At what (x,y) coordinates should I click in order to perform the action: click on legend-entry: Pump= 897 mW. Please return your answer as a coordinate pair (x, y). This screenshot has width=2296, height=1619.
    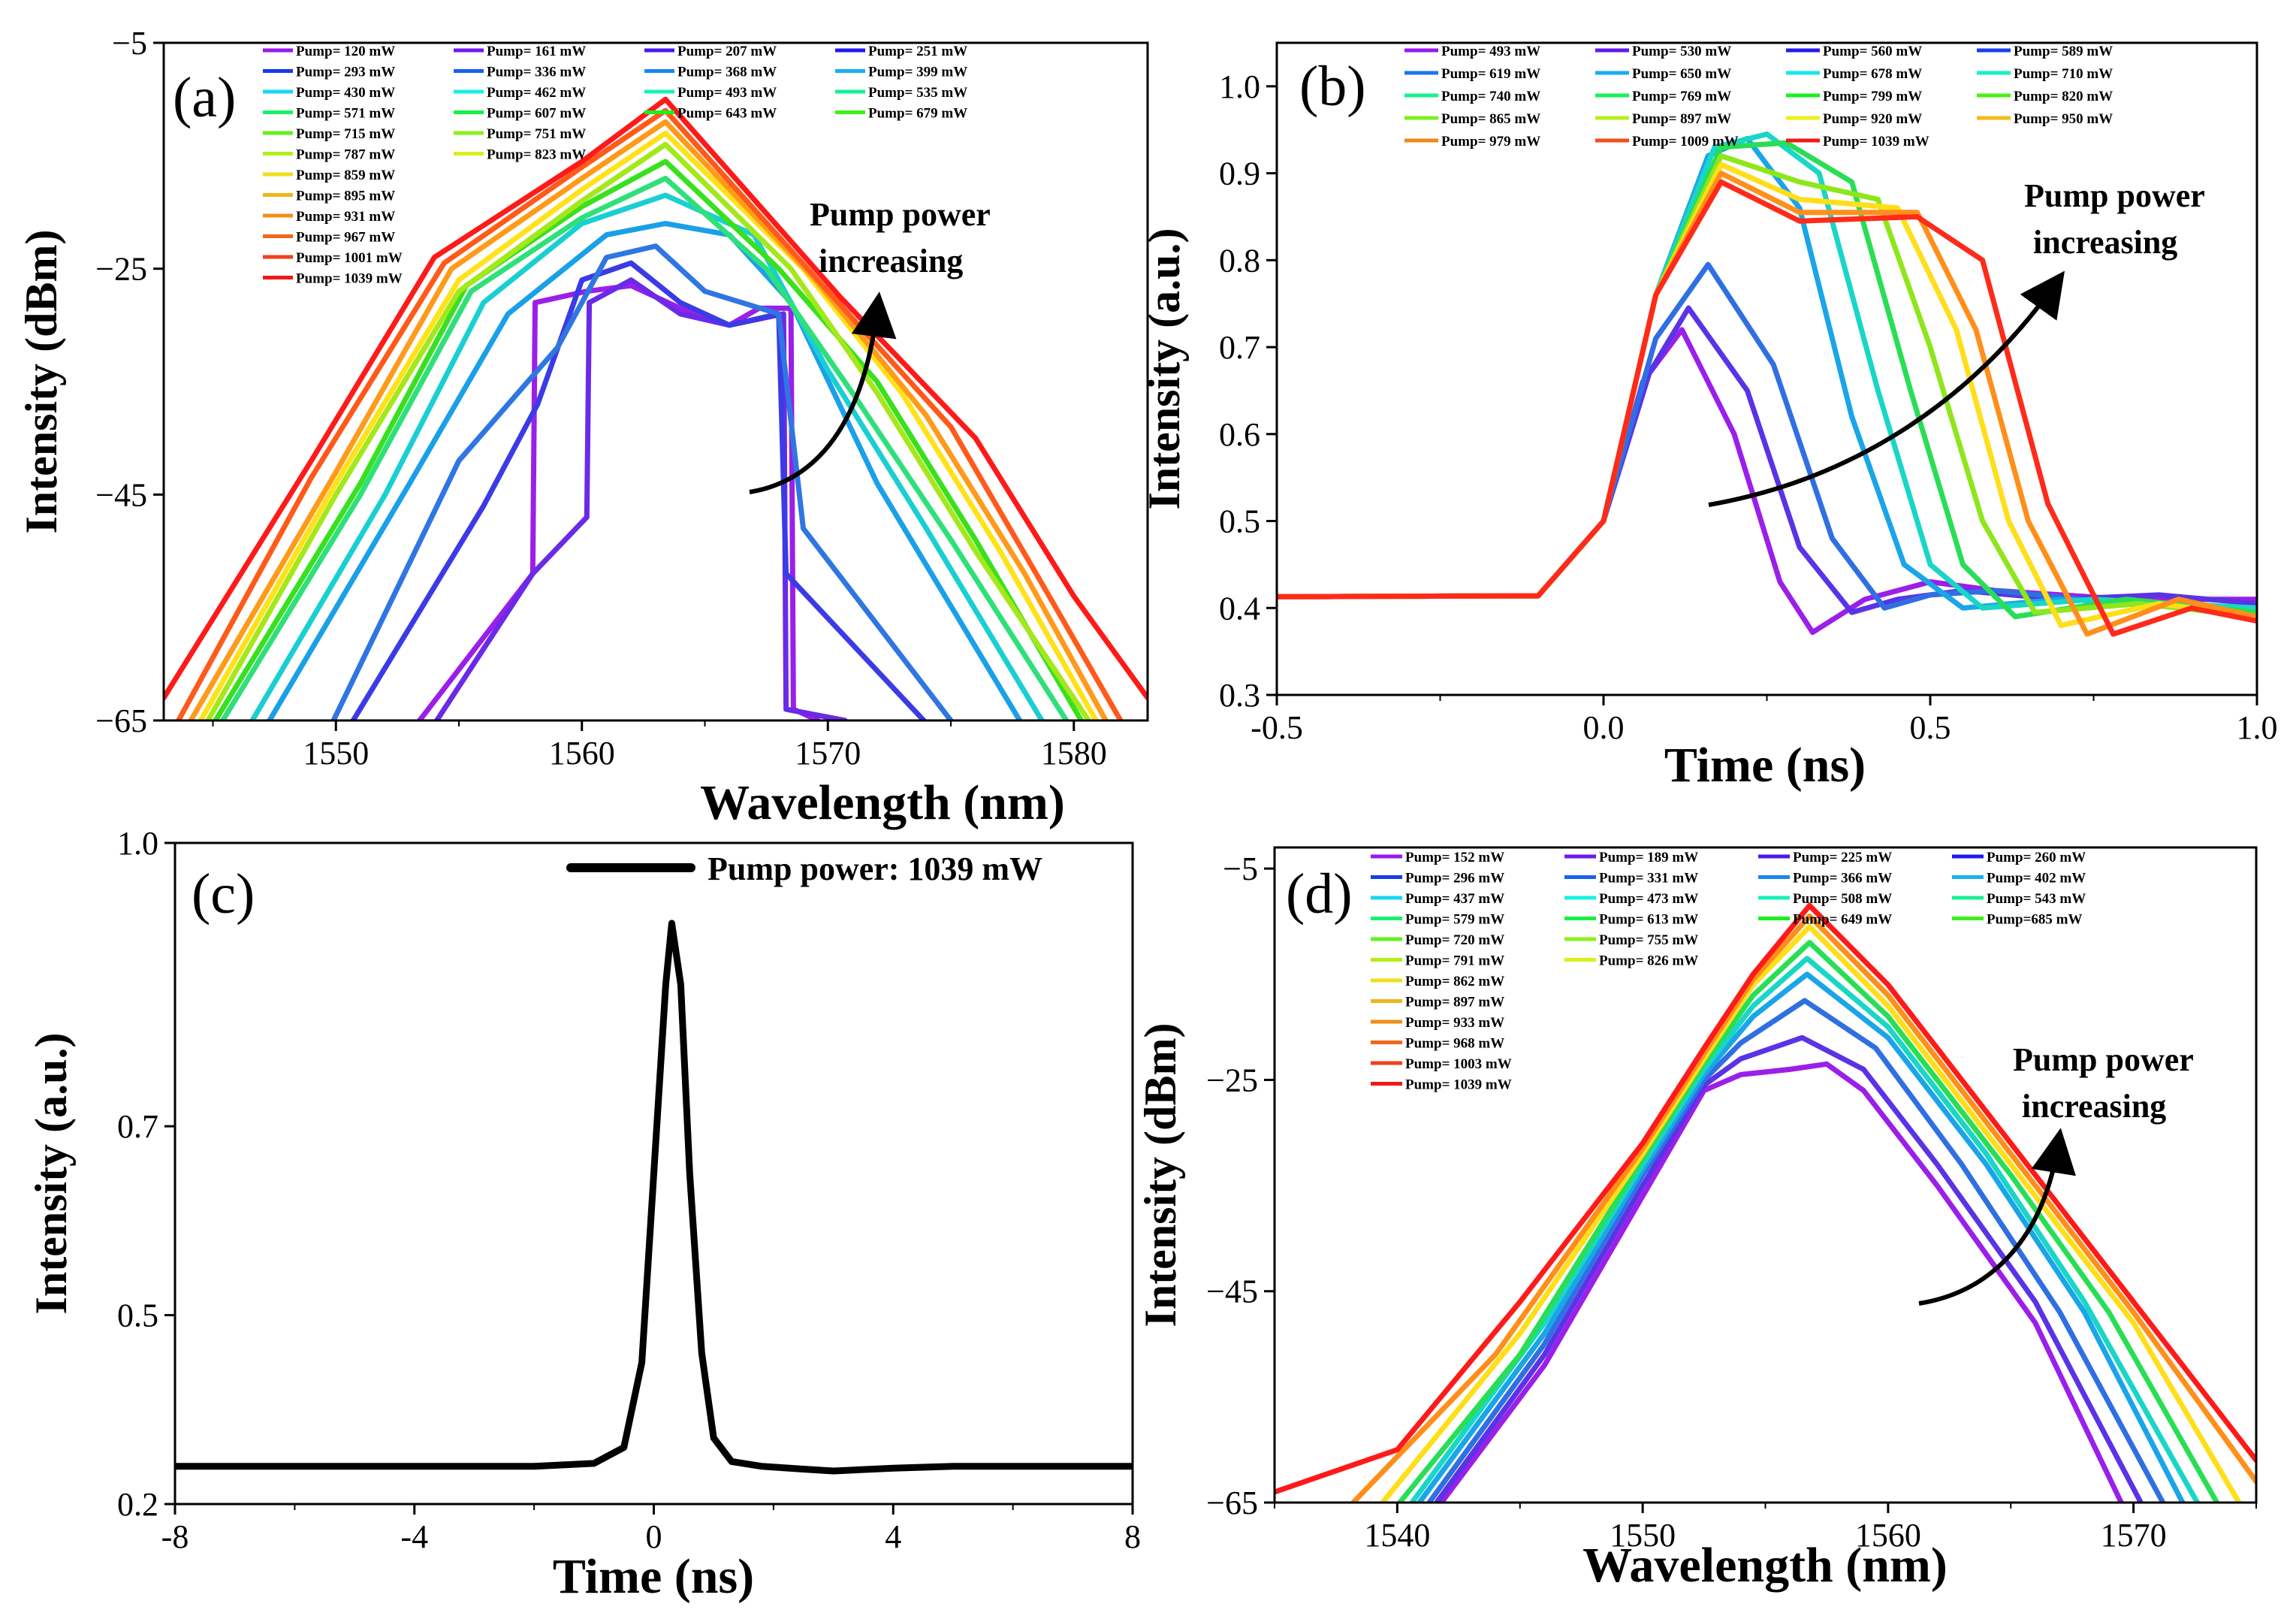
    Looking at the image, I should click on (1681, 119).